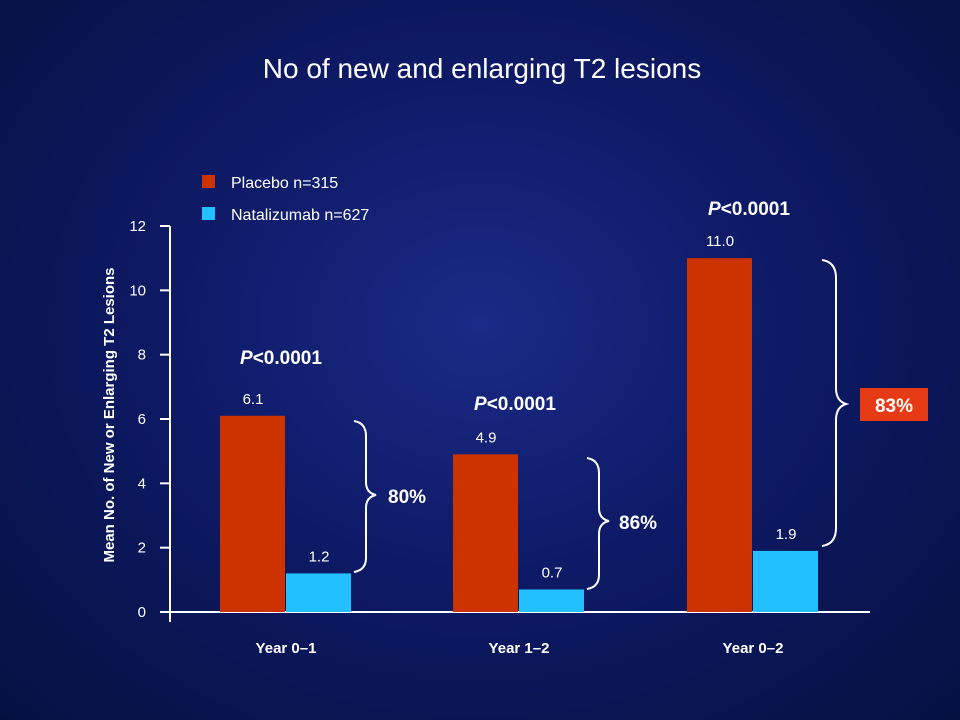 The image size is (960, 720). I want to click on reduction-year-0-2: 83%, so click(894, 406).